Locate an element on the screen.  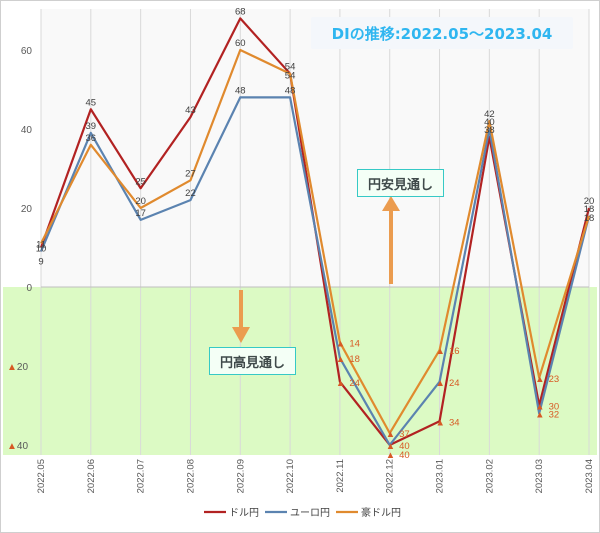
y-tick-label: 60 is located at coordinates (27, 51).